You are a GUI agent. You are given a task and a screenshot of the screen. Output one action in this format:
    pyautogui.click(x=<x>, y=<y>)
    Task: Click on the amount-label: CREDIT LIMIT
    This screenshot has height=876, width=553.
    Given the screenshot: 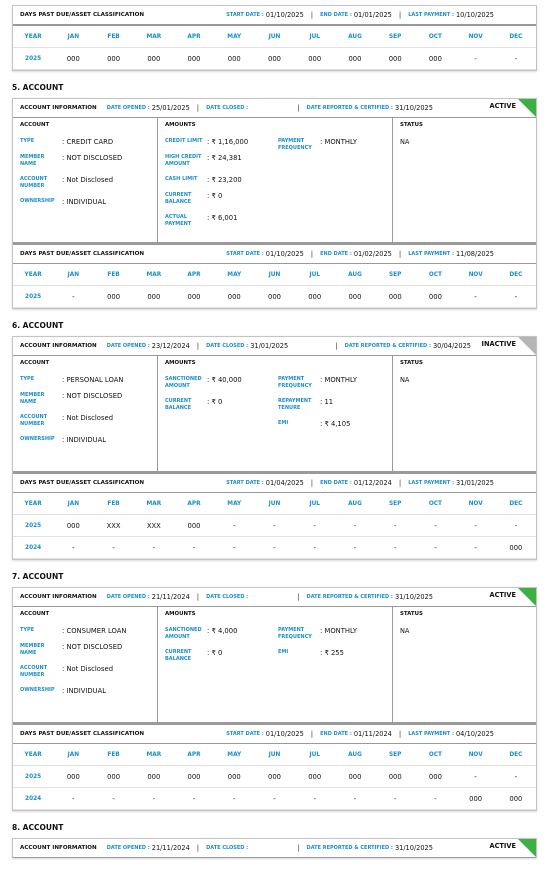 What is the action you would take?
    pyautogui.click(x=184, y=141)
    